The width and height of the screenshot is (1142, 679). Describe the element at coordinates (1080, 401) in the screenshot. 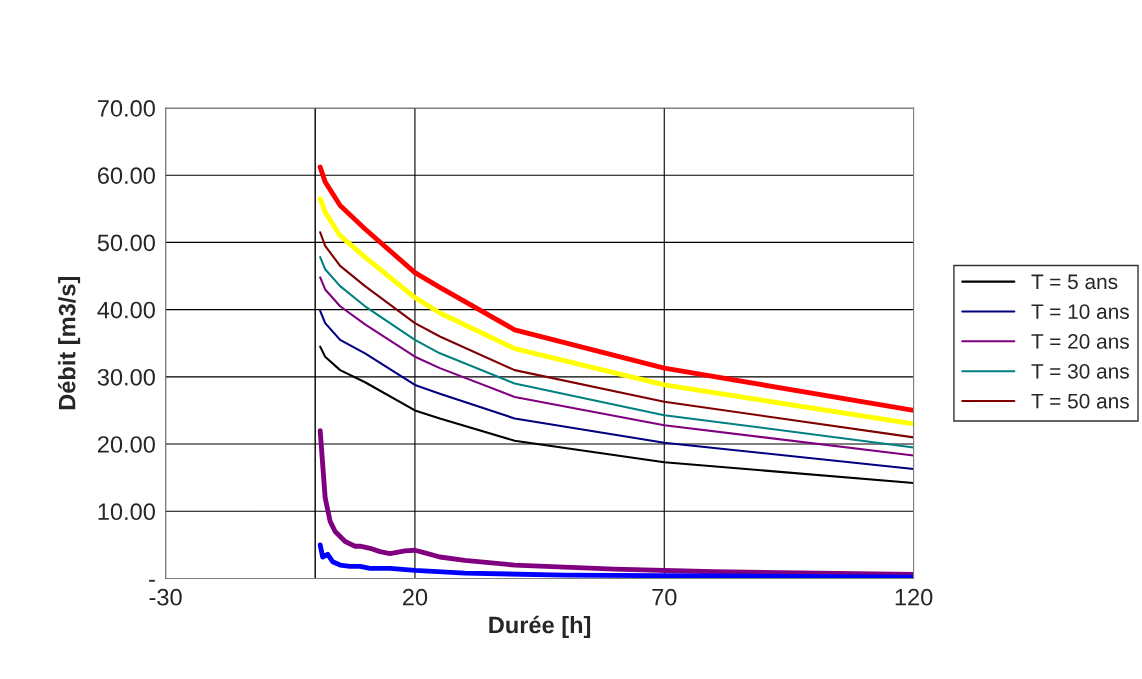

I see `legend-label: T = 50 ans` at that location.